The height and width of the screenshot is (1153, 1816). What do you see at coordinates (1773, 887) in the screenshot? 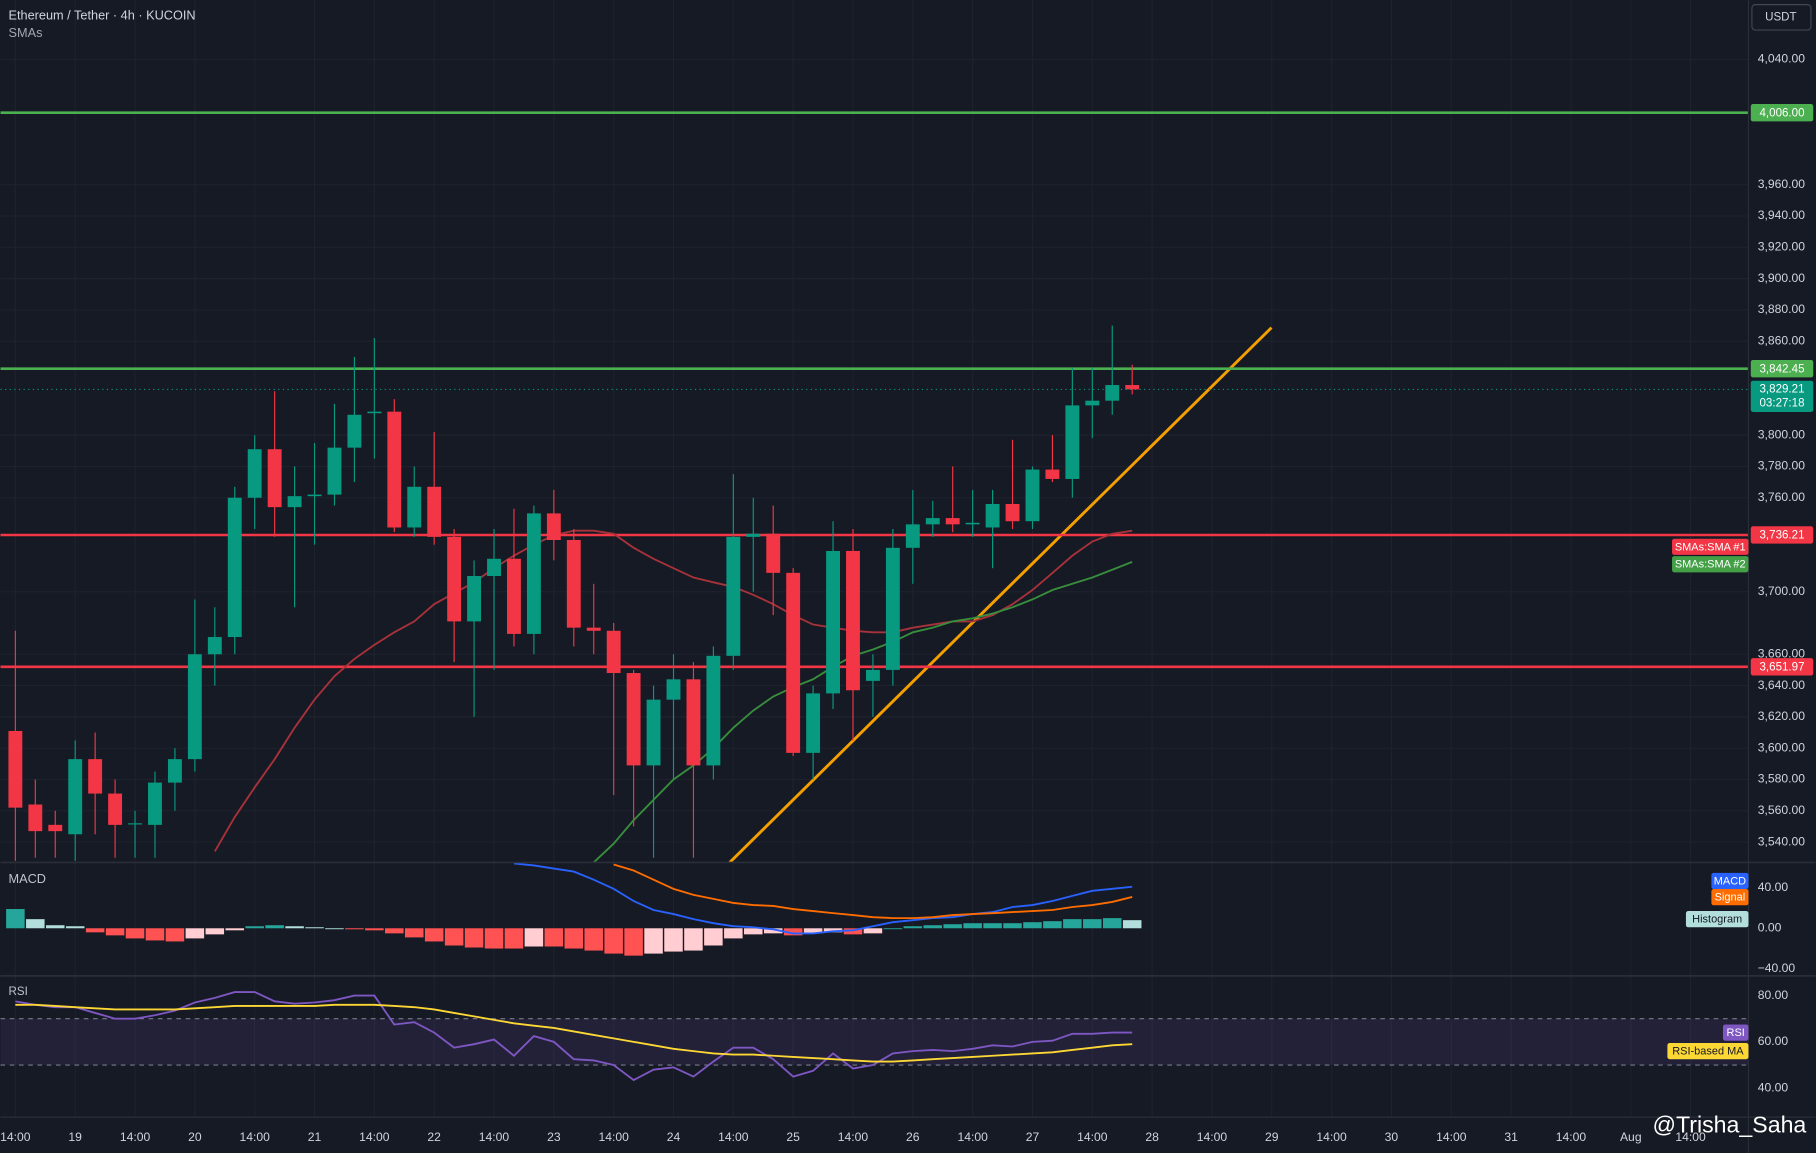
I see `y-tick-label: 40.00` at bounding box center [1773, 887].